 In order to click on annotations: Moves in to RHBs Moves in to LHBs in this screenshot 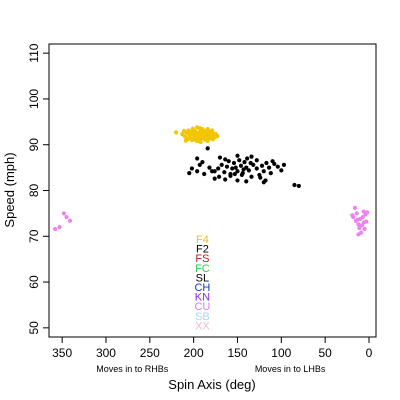, I will do `click(211, 369)`.